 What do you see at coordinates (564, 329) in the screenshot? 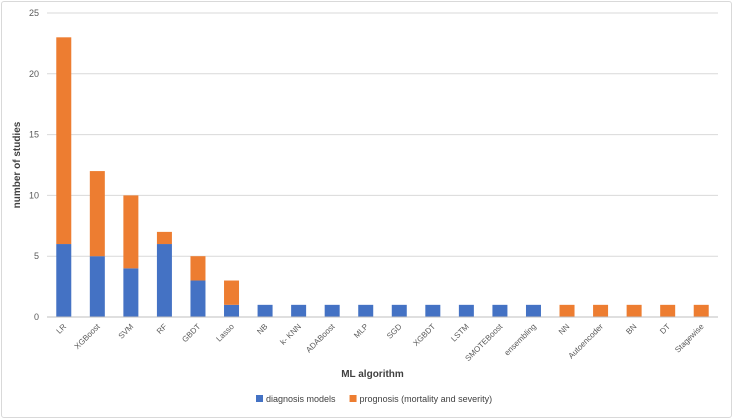
I see `x-tick-label: NN` at bounding box center [564, 329].